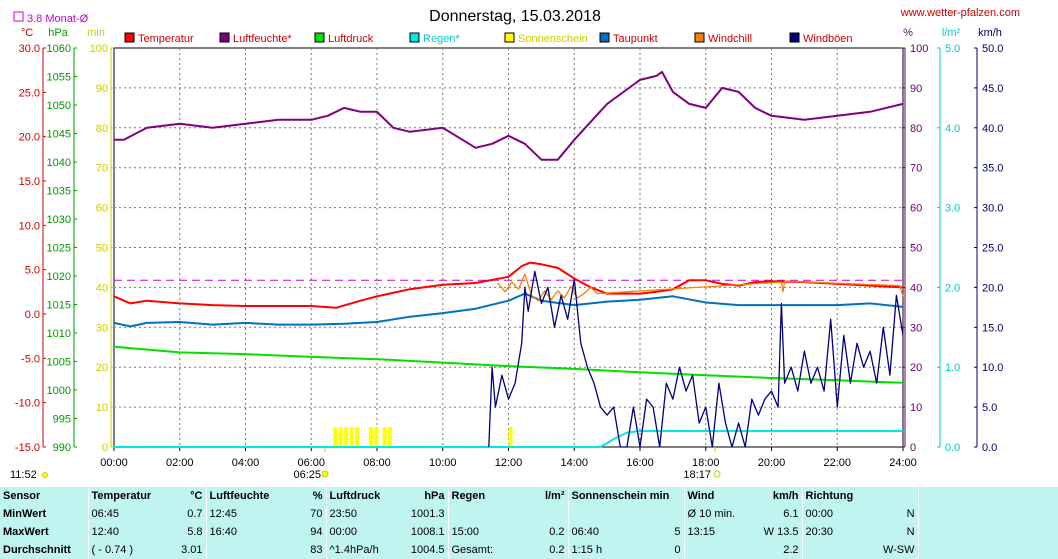 This screenshot has width=1058, height=559. I want to click on left-axis-tick-label: 1045, so click(59, 135).